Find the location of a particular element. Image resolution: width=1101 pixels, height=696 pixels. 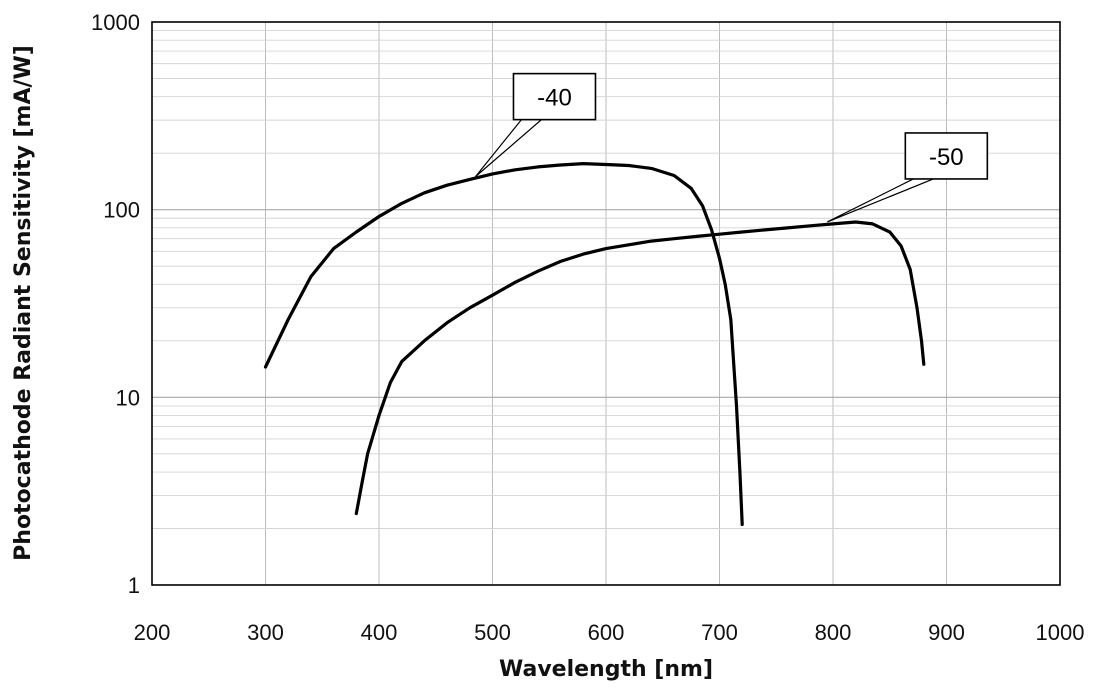

series-label: -50 is located at coordinates (946, 157).